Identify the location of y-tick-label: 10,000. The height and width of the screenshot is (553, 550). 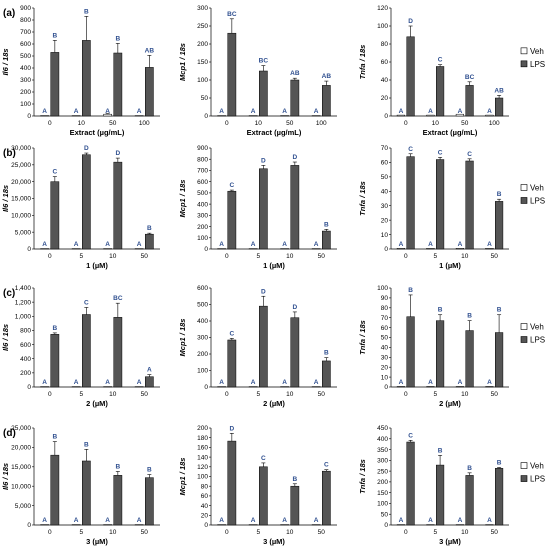
(21, 486).